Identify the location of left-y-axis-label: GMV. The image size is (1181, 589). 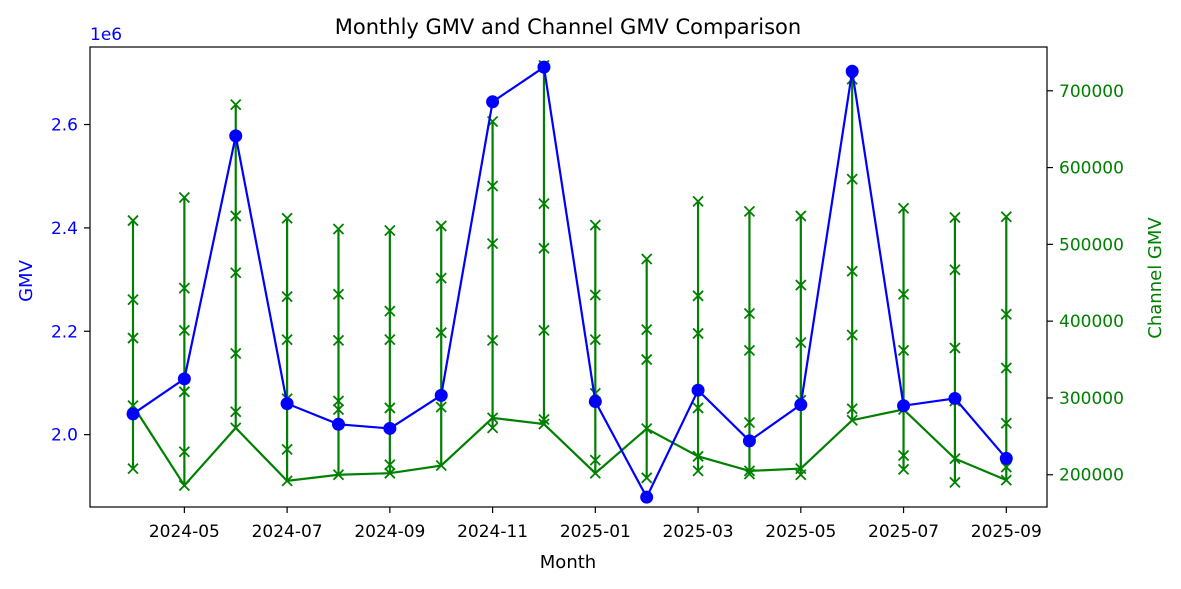
(26, 280).